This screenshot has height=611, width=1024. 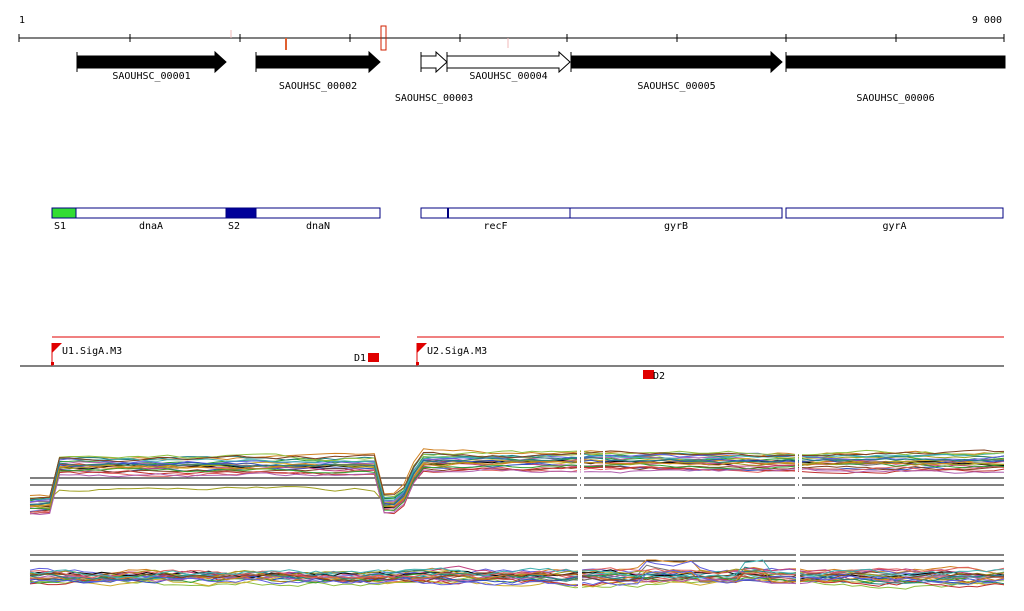 What do you see at coordinates (894, 213) in the screenshot?
I see `annotation-bar-gyrA` at bounding box center [894, 213].